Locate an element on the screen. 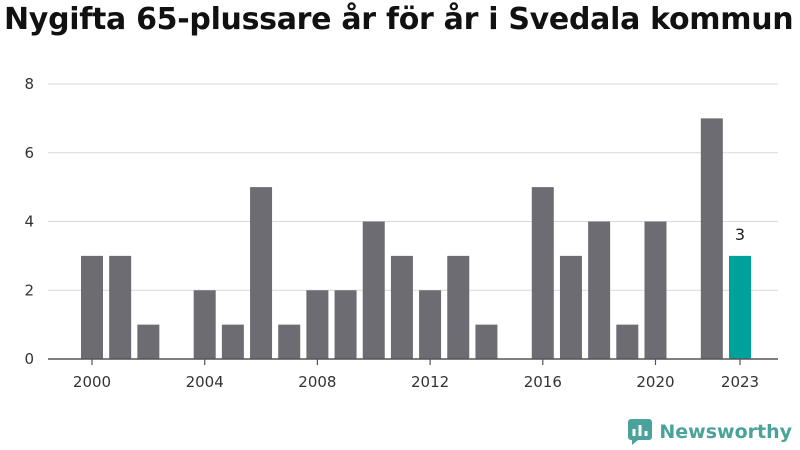  newsworthy-logo: Newsworthy is located at coordinates (710, 432).